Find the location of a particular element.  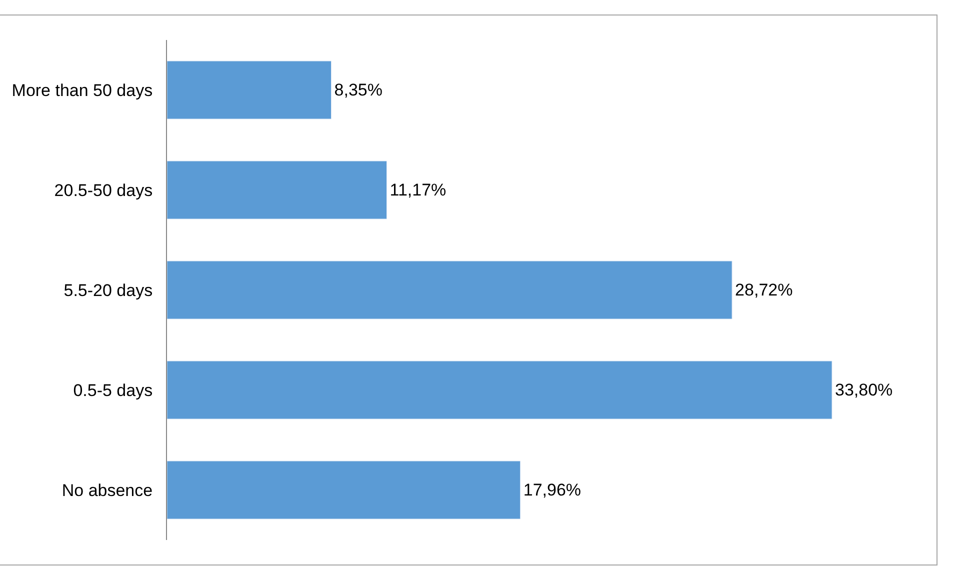

data-label: 11,17% is located at coordinates (418, 190).